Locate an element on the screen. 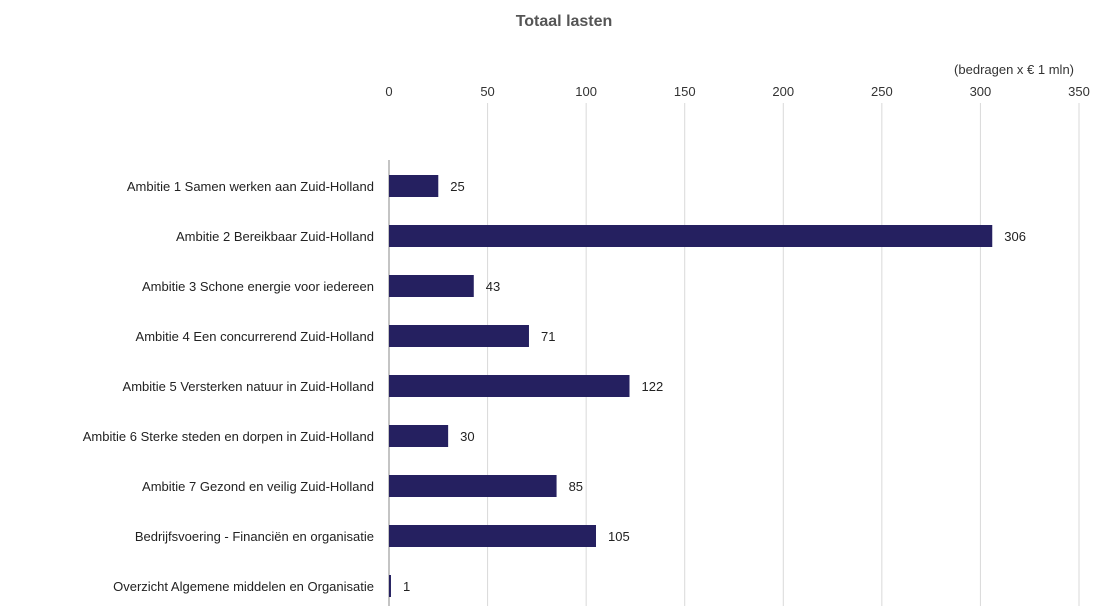 The height and width of the screenshot is (611, 1094). category-label: Ambitie 7 Gezond en veilig Zuid-Holland is located at coordinates (258, 486).